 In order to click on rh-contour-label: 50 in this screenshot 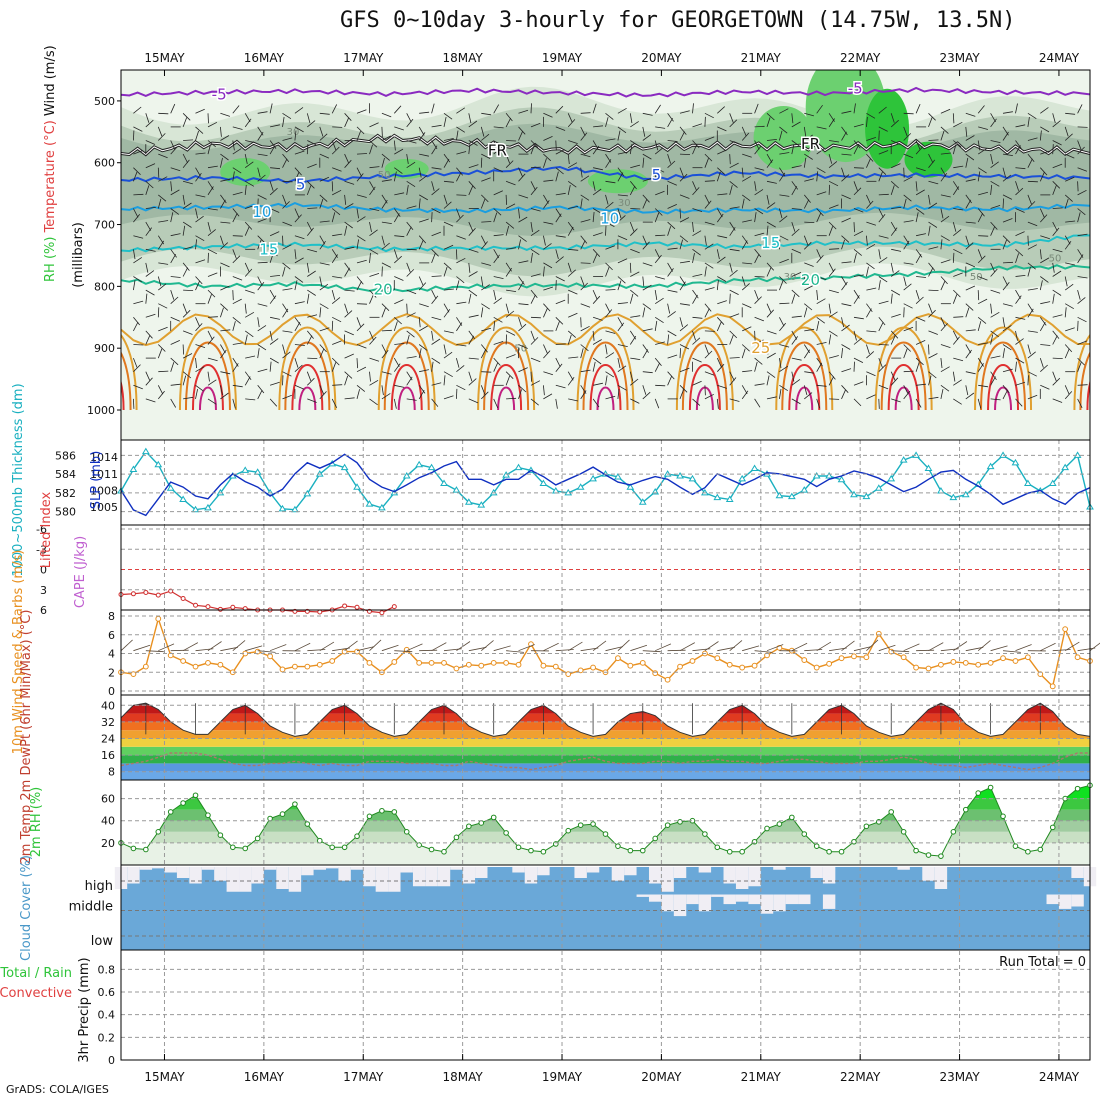, I will do `click(384, 175)`.